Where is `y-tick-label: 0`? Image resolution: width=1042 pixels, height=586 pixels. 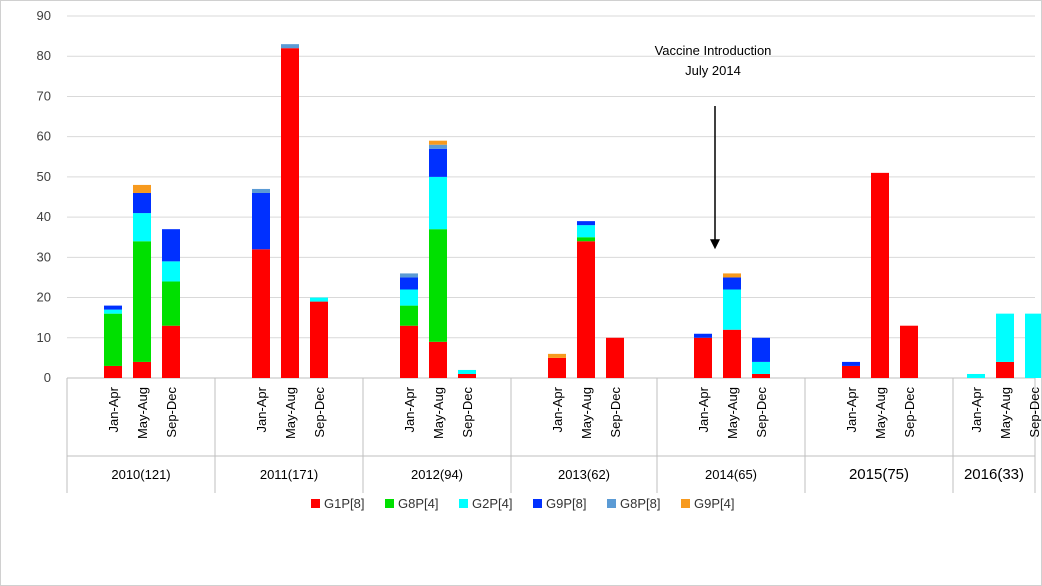 y-tick-label: 0 is located at coordinates (47, 377).